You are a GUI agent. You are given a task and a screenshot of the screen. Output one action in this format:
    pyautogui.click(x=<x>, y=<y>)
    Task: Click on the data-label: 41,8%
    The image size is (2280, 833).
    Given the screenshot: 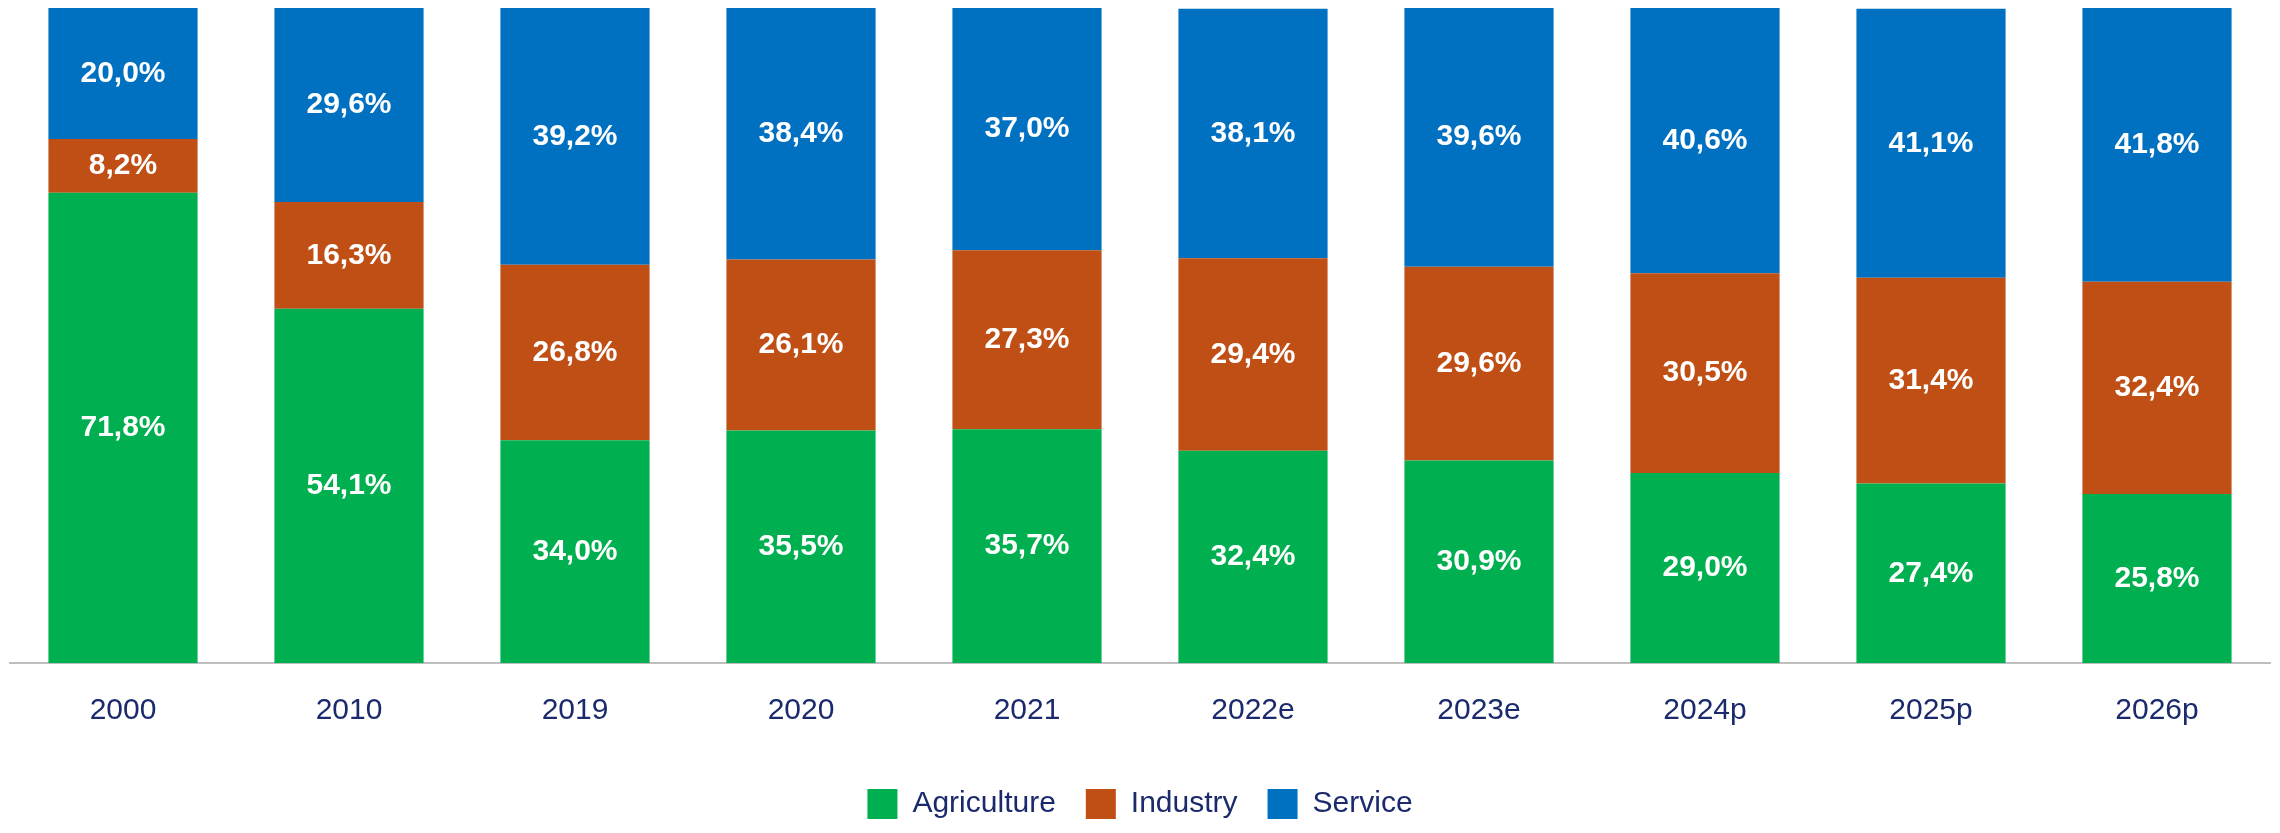 What is the action you would take?
    pyautogui.click(x=2157, y=143)
    